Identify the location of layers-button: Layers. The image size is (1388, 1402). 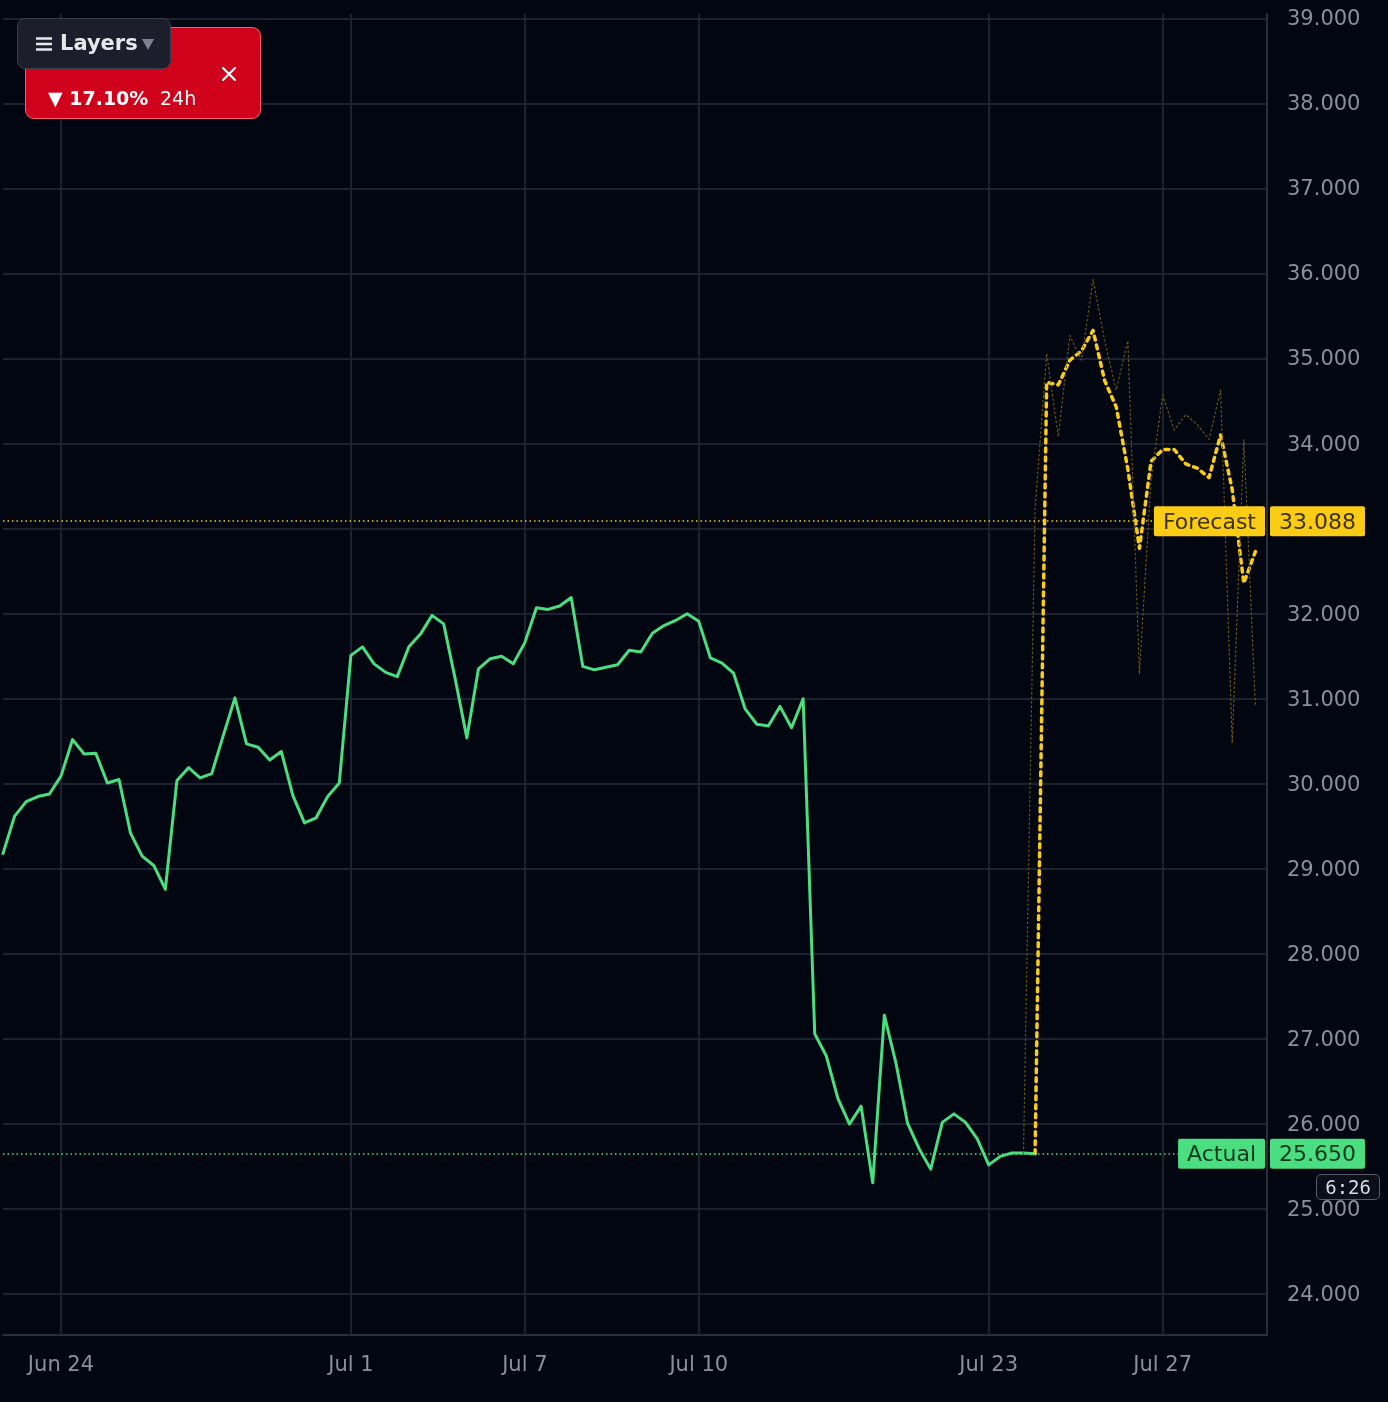
(94, 43).